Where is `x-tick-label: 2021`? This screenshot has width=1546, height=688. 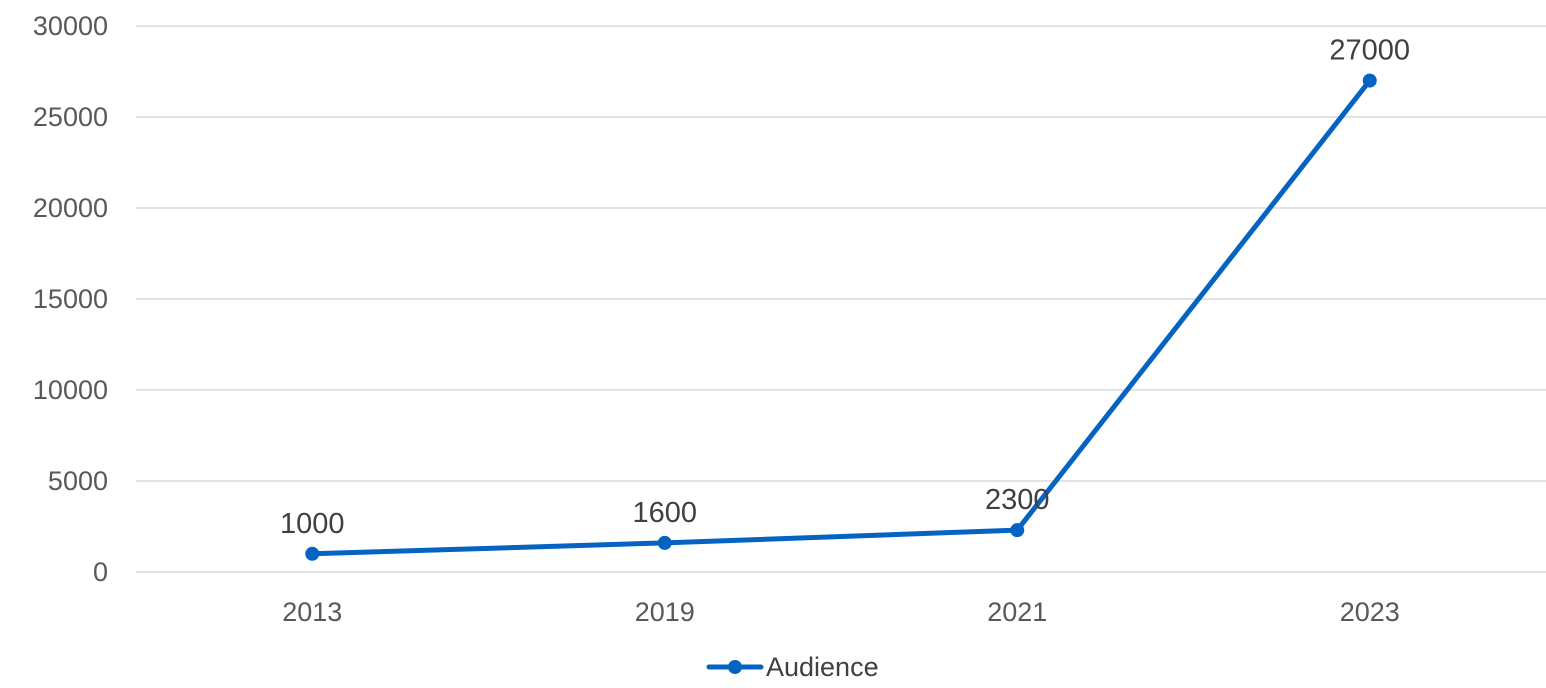 x-tick-label: 2021 is located at coordinates (1017, 612).